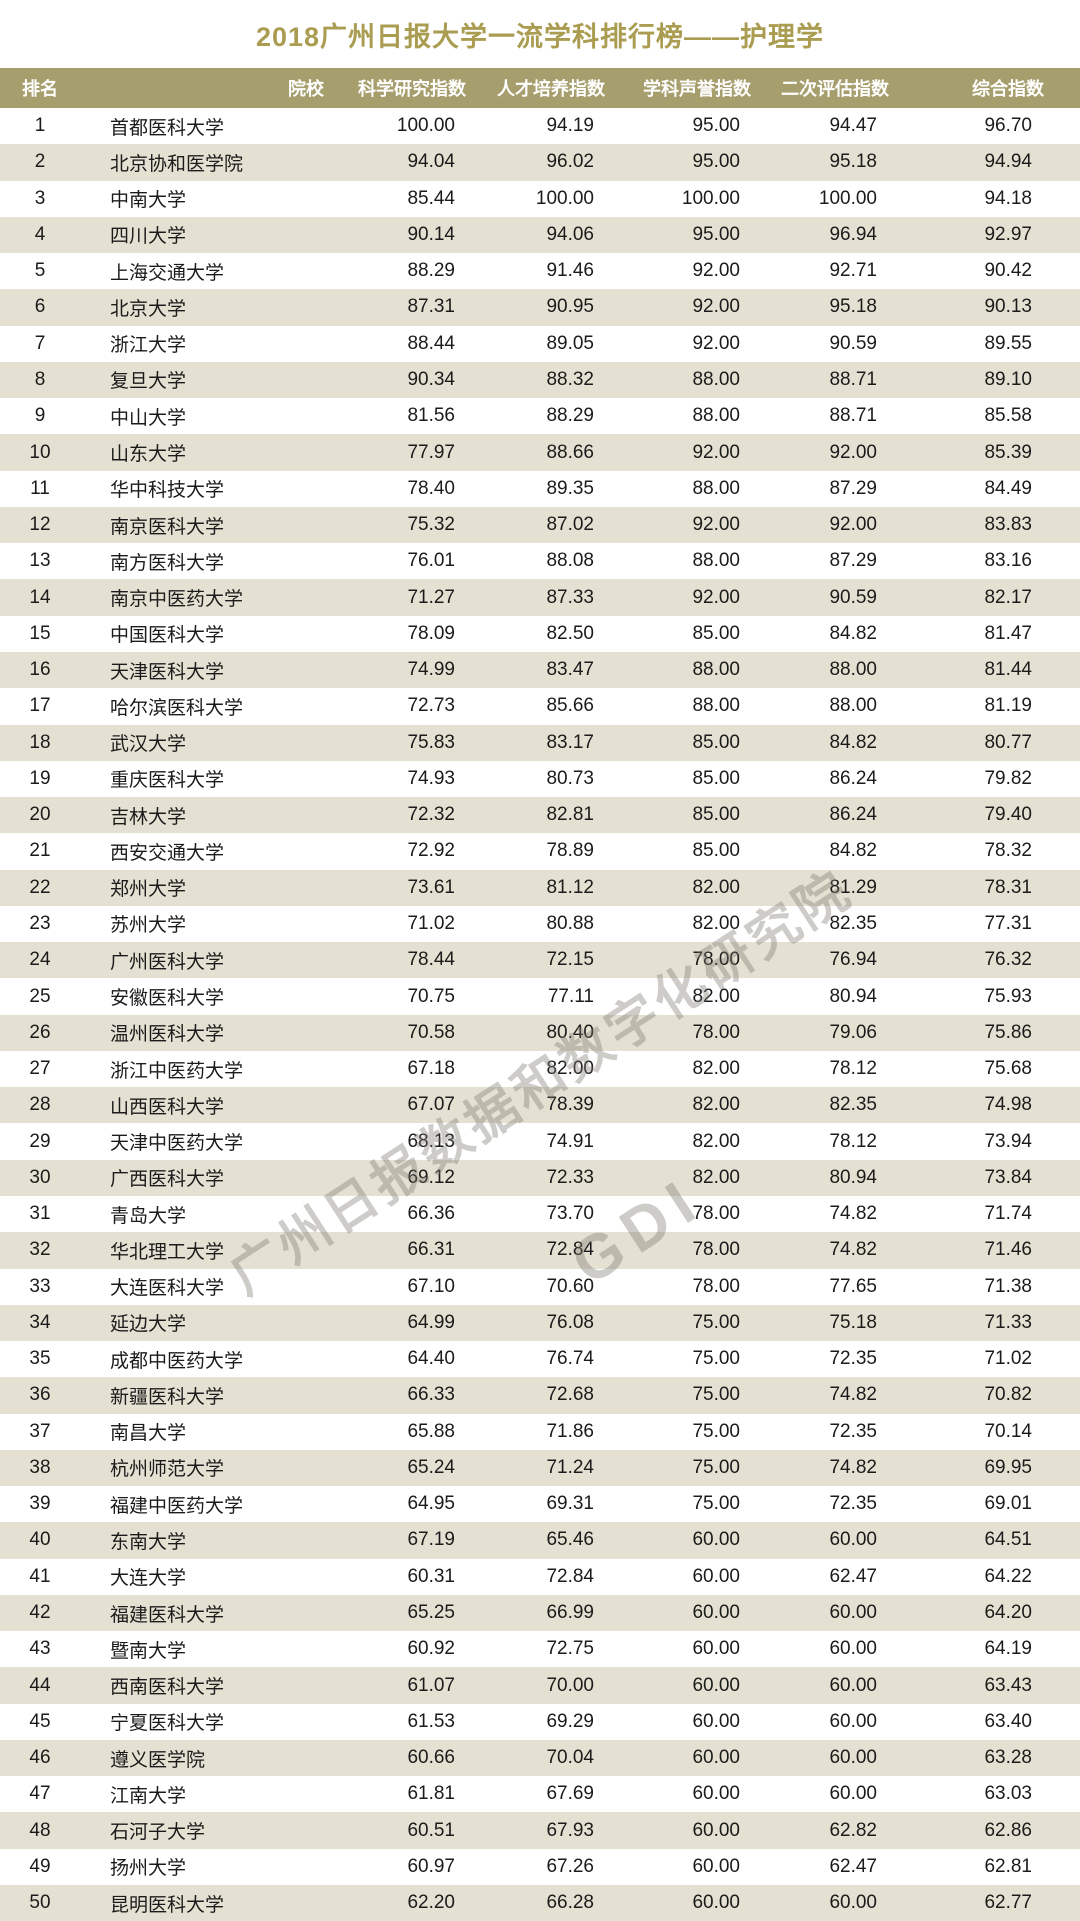 This screenshot has height=1921, width=1080. What do you see at coordinates (853, 1830) in the screenshot?
I see `score-cell: 62.82` at bounding box center [853, 1830].